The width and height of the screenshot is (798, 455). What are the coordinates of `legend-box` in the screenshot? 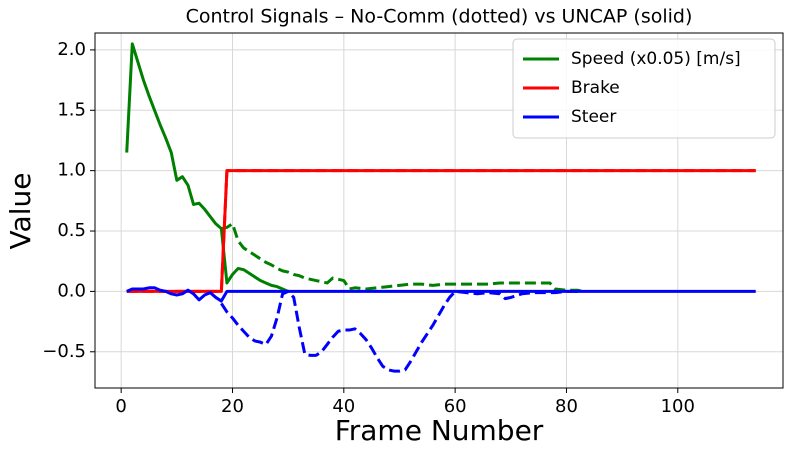 It's located at (644, 88).